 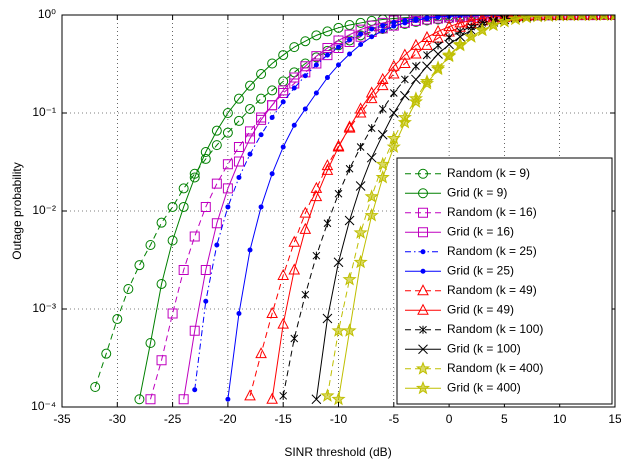 I want to click on y-tick-label: 10⁻³, so click(x=44, y=308).